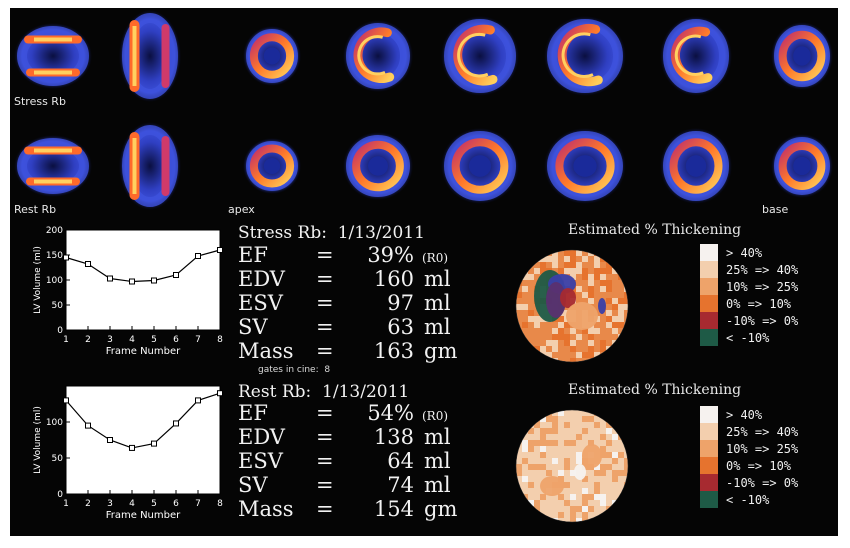 The width and height of the screenshot is (850, 548). What do you see at coordinates (143, 515) in the screenshot?
I see `x-axis-label: Frame Number` at bounding box center [143, 515].